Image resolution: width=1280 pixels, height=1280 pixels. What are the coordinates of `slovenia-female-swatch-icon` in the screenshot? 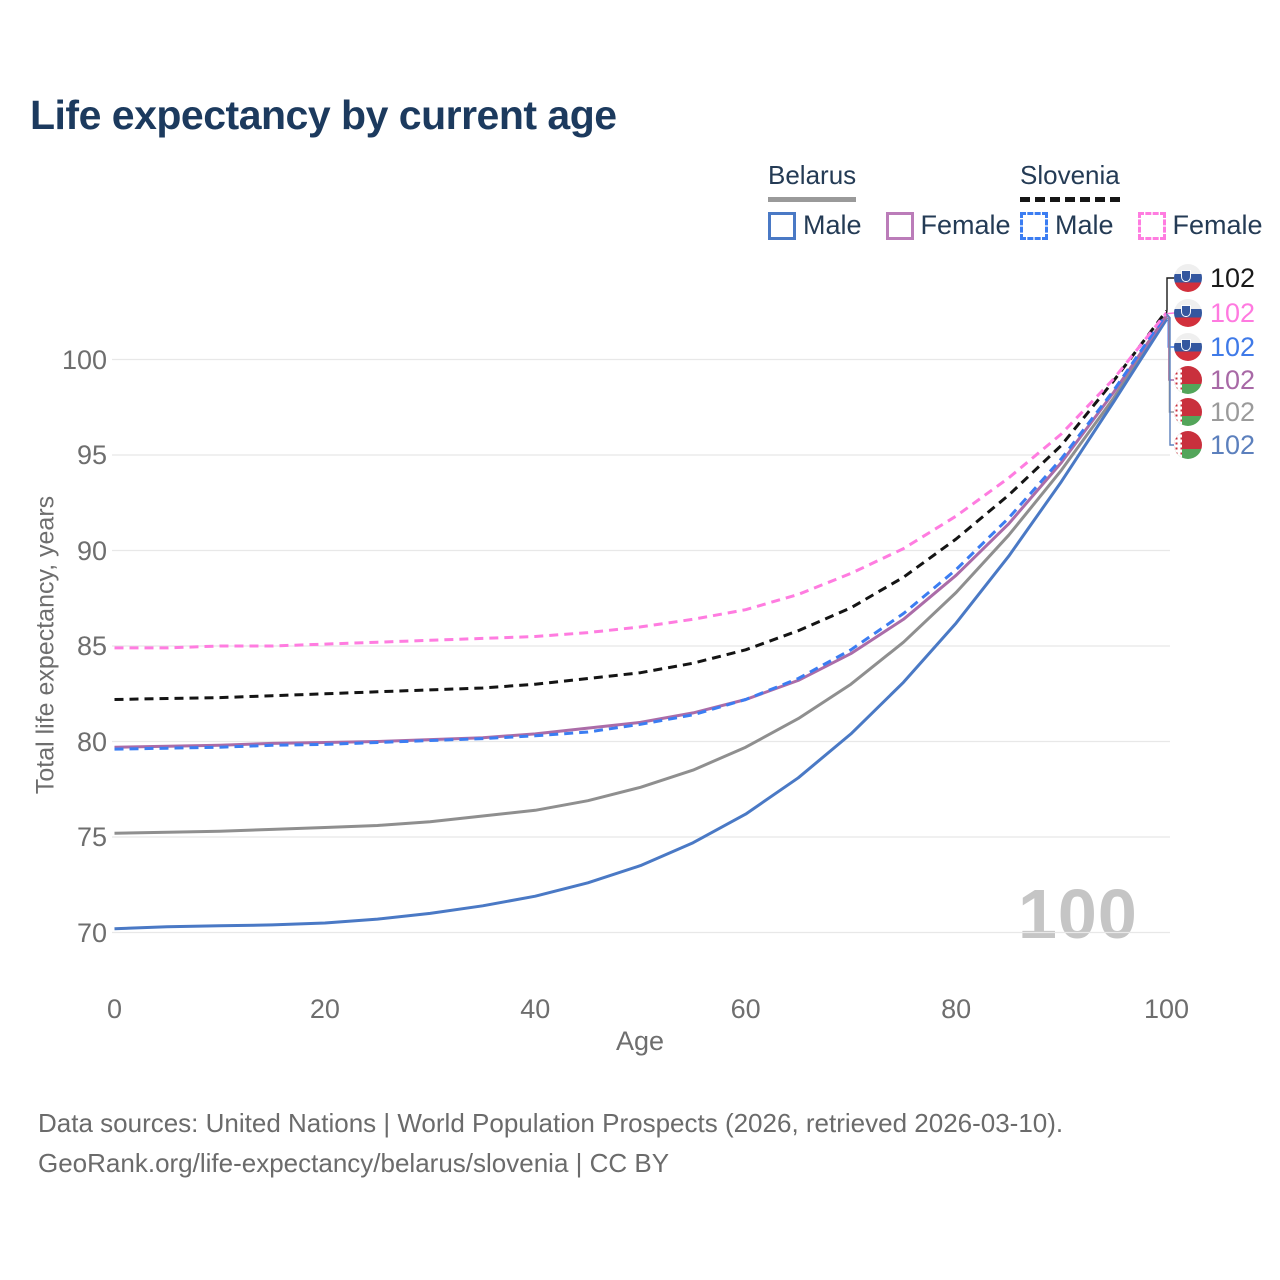 It's located at (1151, 225).